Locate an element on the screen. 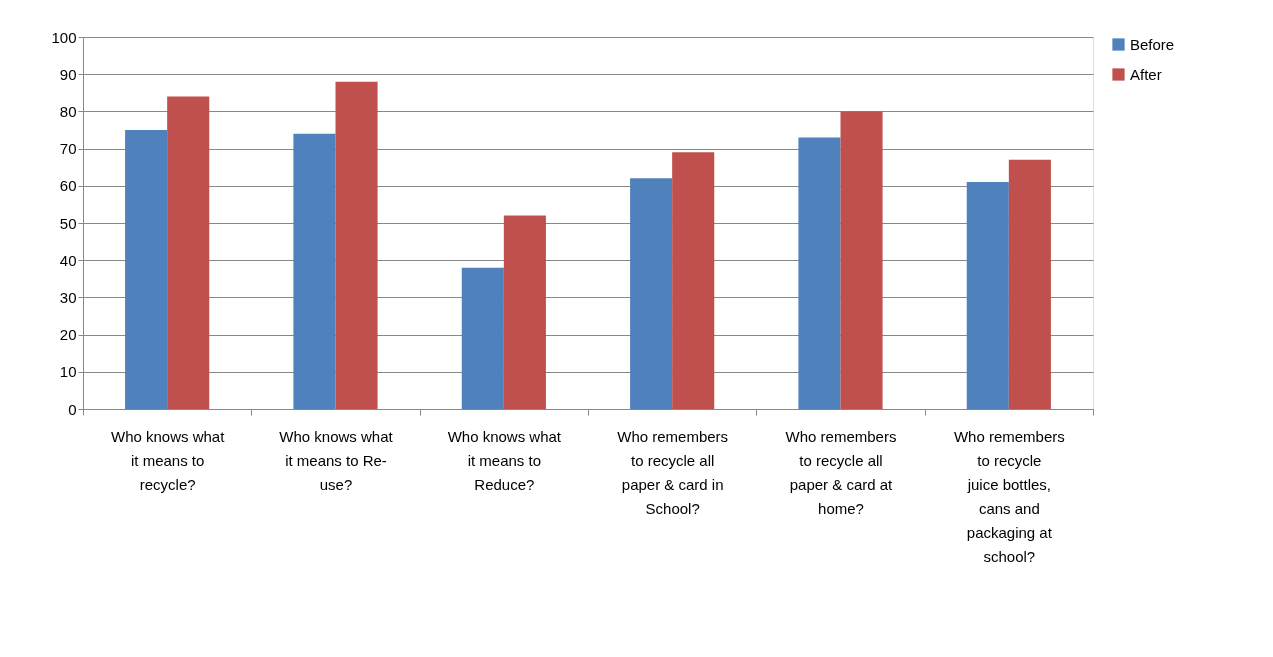 Image resolution: width=1273 pixels, height=657 pixels. y-tick-label: 70 is located at coordinates (68, 149).